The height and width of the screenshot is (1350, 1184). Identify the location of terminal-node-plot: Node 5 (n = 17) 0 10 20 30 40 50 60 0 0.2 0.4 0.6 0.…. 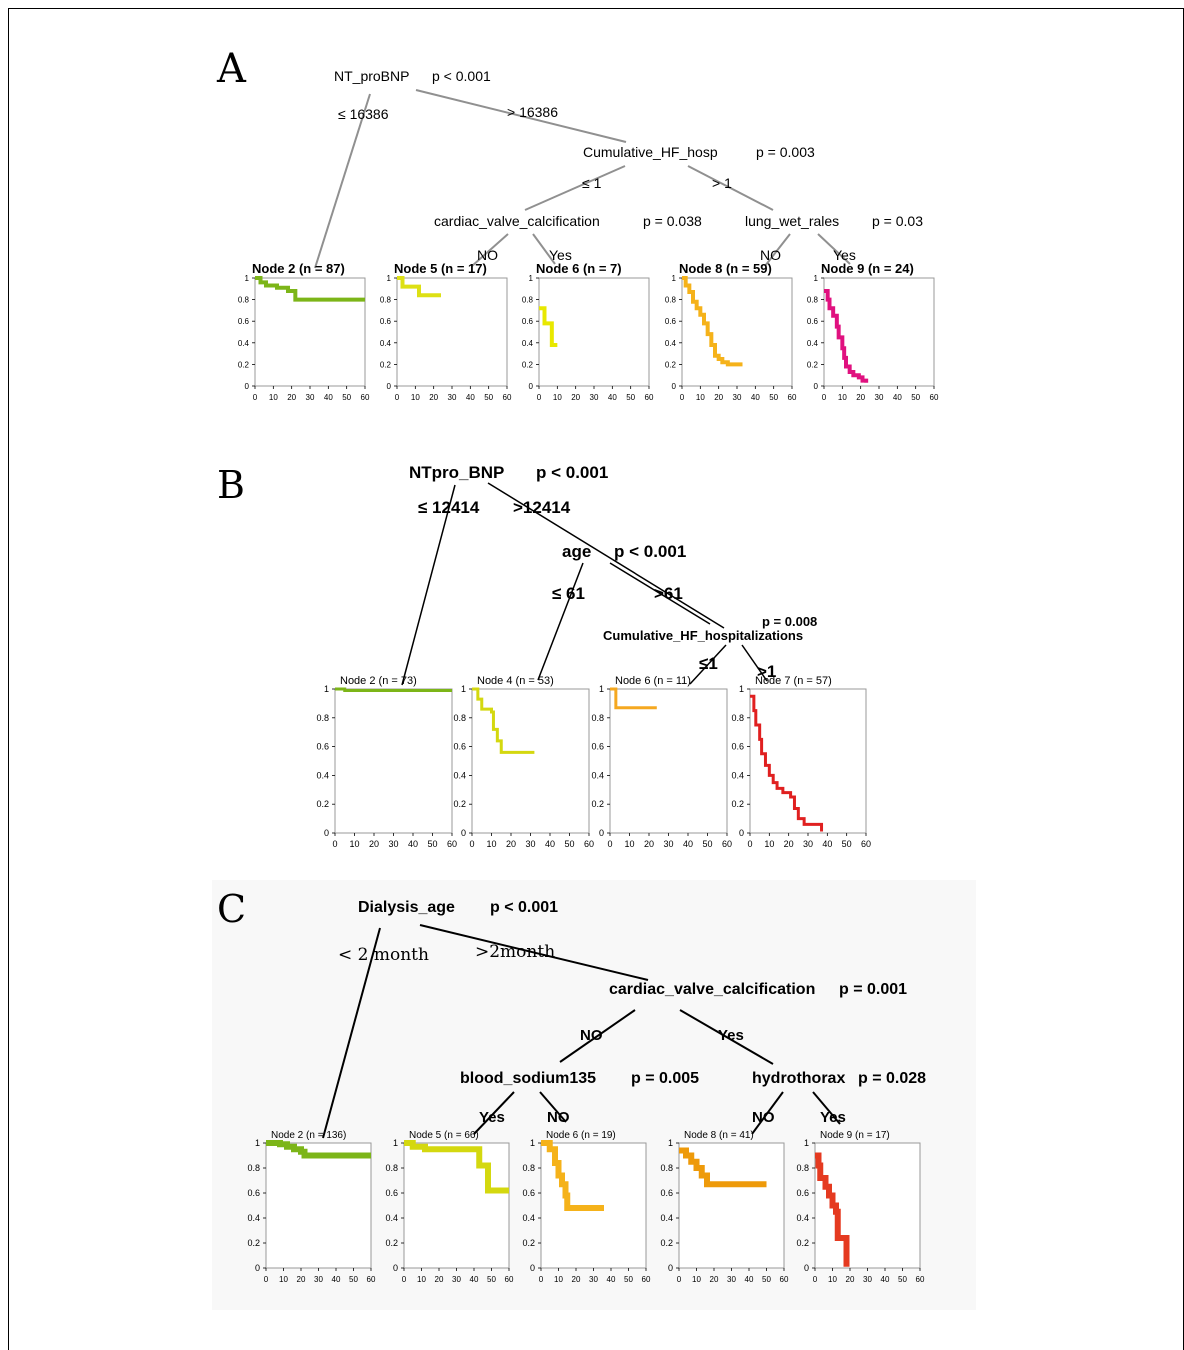
(446, 331).